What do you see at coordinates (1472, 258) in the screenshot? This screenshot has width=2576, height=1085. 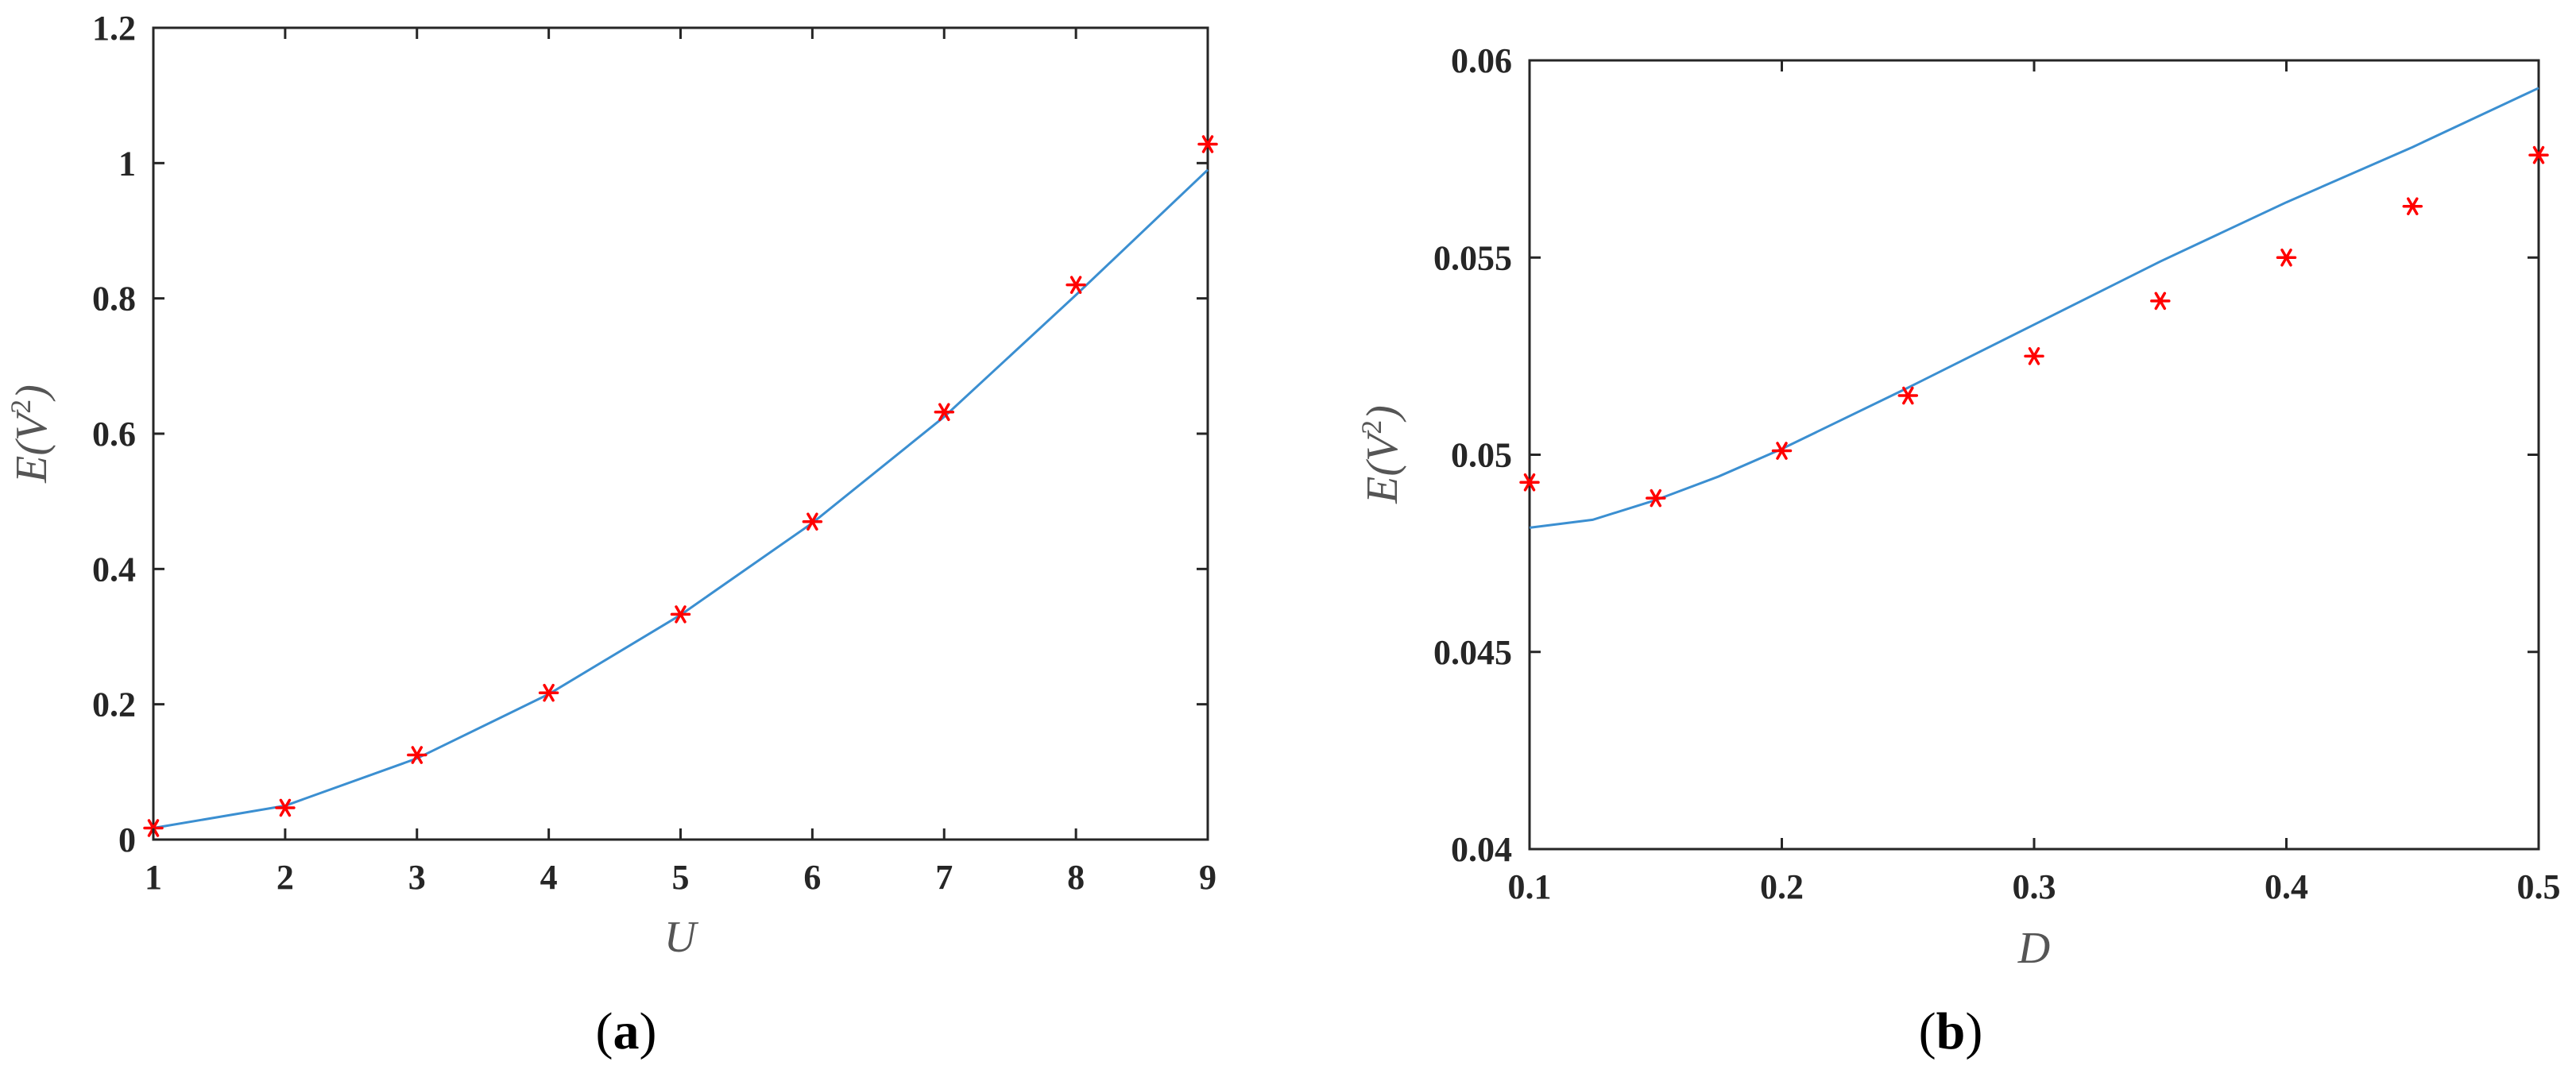 I see `y-tick-label: 0.055` at bounding box center [1472, 258].